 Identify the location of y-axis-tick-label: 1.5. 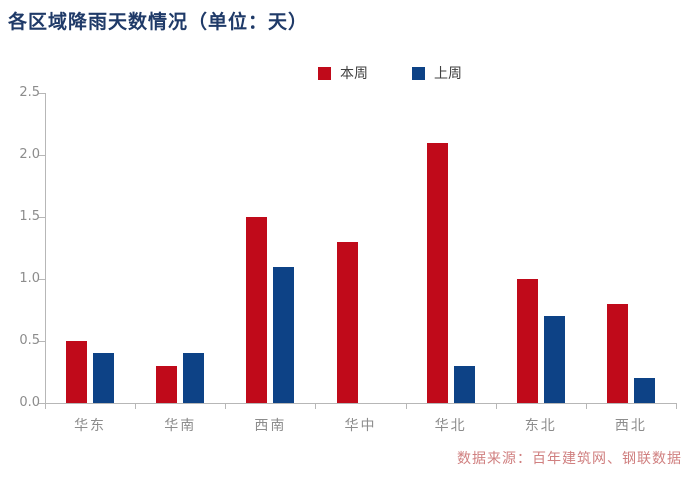
(29, 216).